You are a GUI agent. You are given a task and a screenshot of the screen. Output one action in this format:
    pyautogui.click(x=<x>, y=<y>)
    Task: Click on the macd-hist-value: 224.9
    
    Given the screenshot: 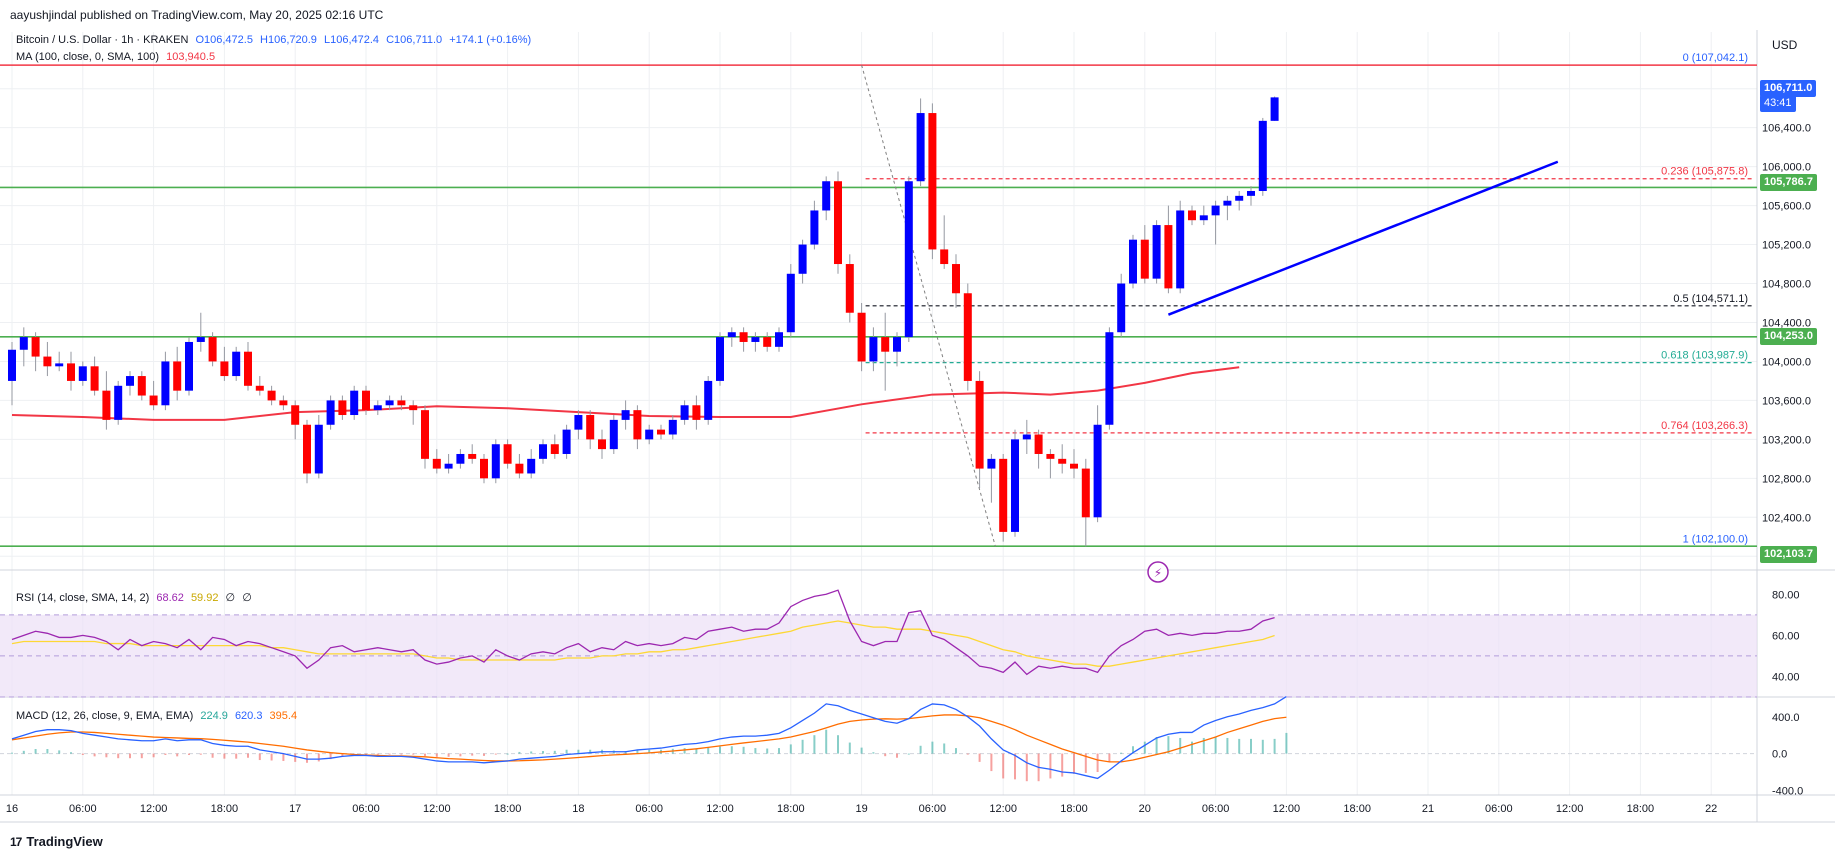 What is the action you would take?
    pyautogui.click(x=214, y=716)
    